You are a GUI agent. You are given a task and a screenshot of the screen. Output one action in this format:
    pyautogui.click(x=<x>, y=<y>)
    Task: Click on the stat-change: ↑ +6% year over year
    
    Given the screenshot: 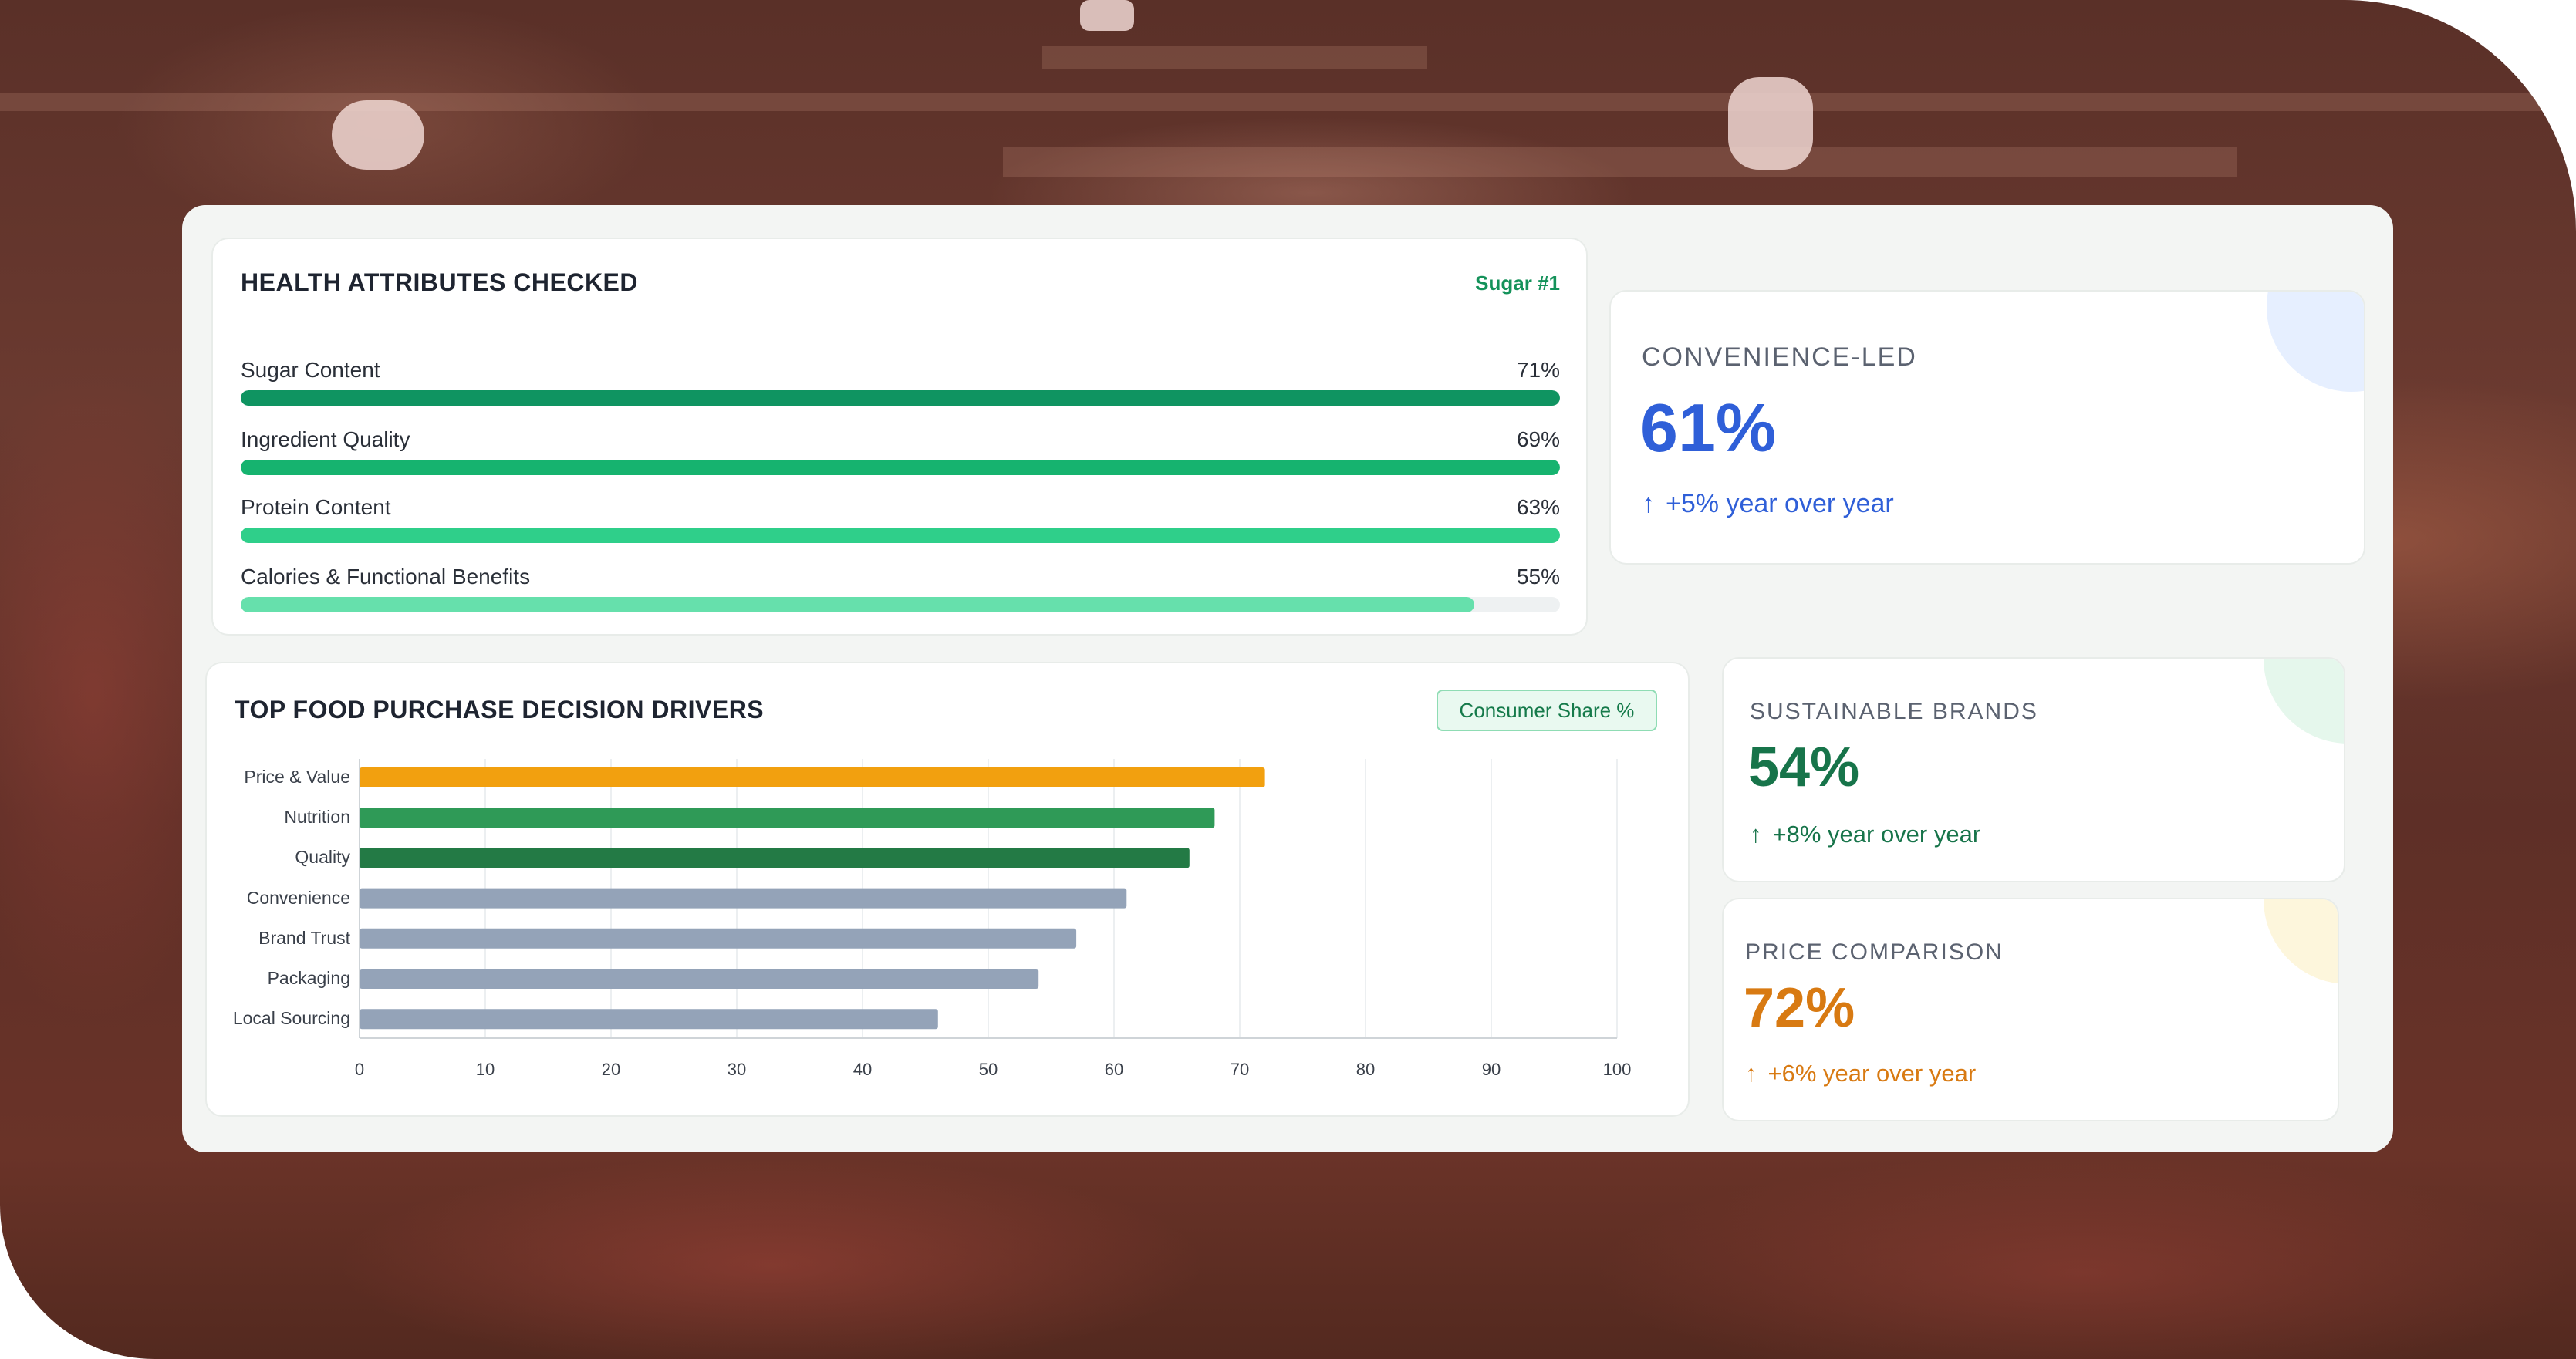 What is the action you would take?
    pyautogui.click(x=1861, y=1073)
    